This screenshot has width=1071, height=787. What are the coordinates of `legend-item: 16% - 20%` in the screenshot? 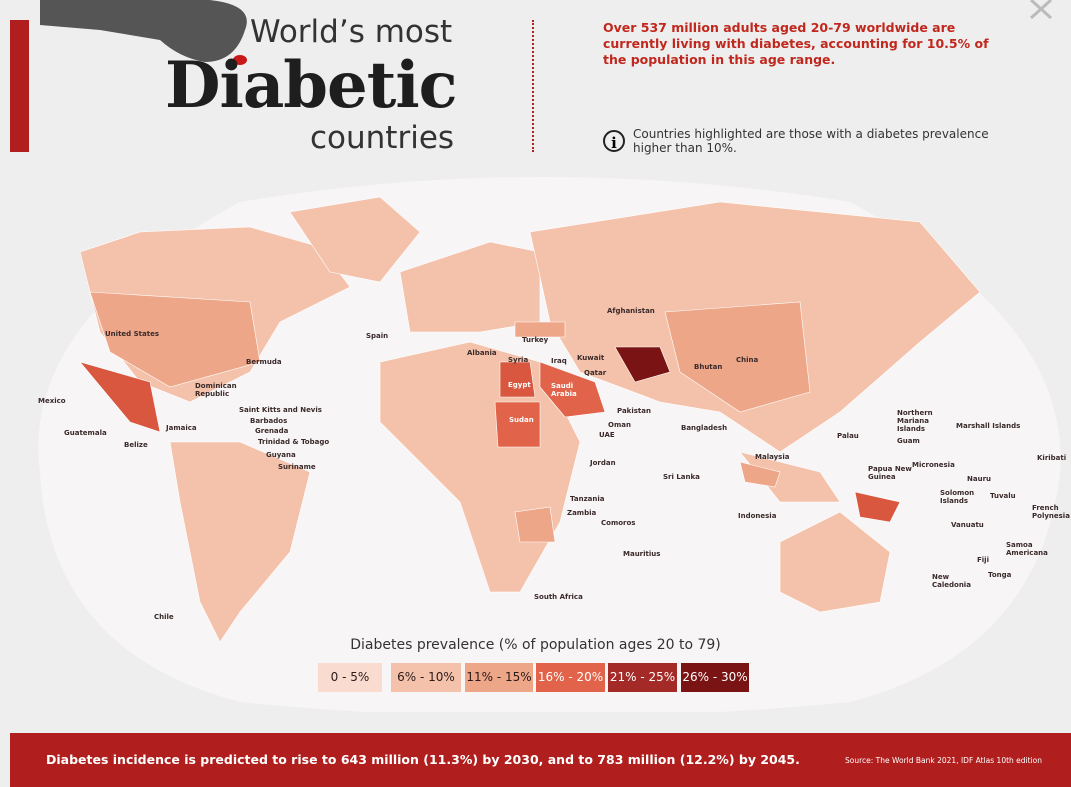 It's located at (570, 677).